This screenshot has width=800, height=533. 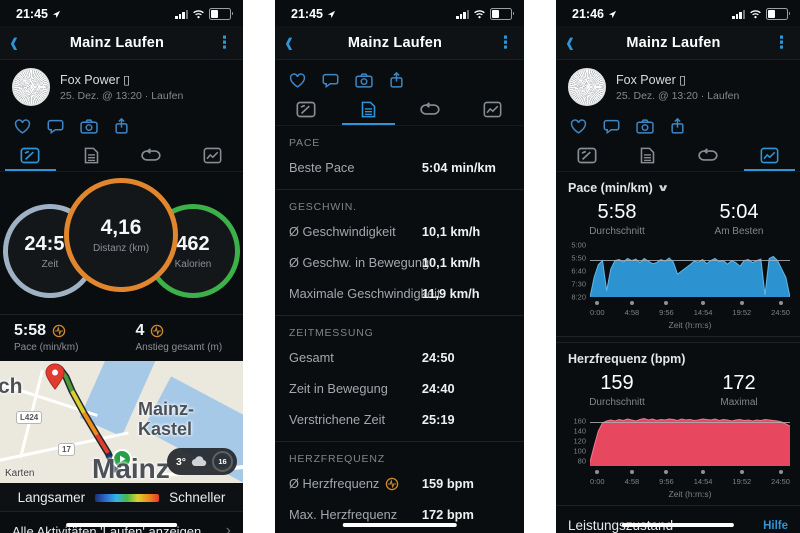 What do you see at coordinates (399, 167) in the screenshot?
I see `stat-row: Beste Pace 5:04 min/km` at bounding box center [399, 167].